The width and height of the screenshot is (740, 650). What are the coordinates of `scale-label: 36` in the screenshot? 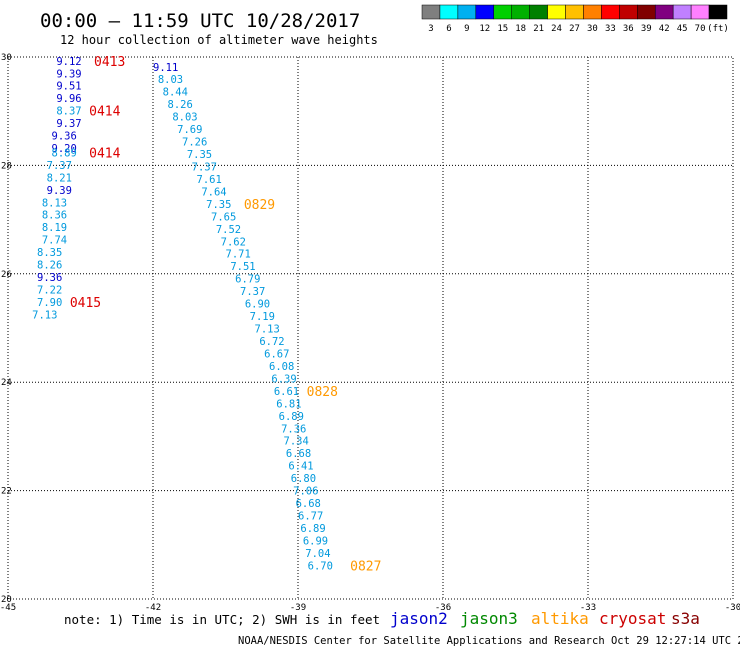 It's located at (628, 29).